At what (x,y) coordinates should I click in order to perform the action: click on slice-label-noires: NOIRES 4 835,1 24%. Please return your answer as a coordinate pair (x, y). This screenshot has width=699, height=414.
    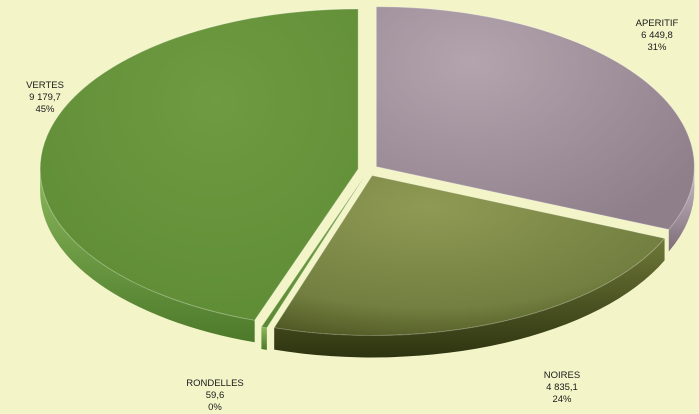
    Looking at the image, I should click on (562, 388).